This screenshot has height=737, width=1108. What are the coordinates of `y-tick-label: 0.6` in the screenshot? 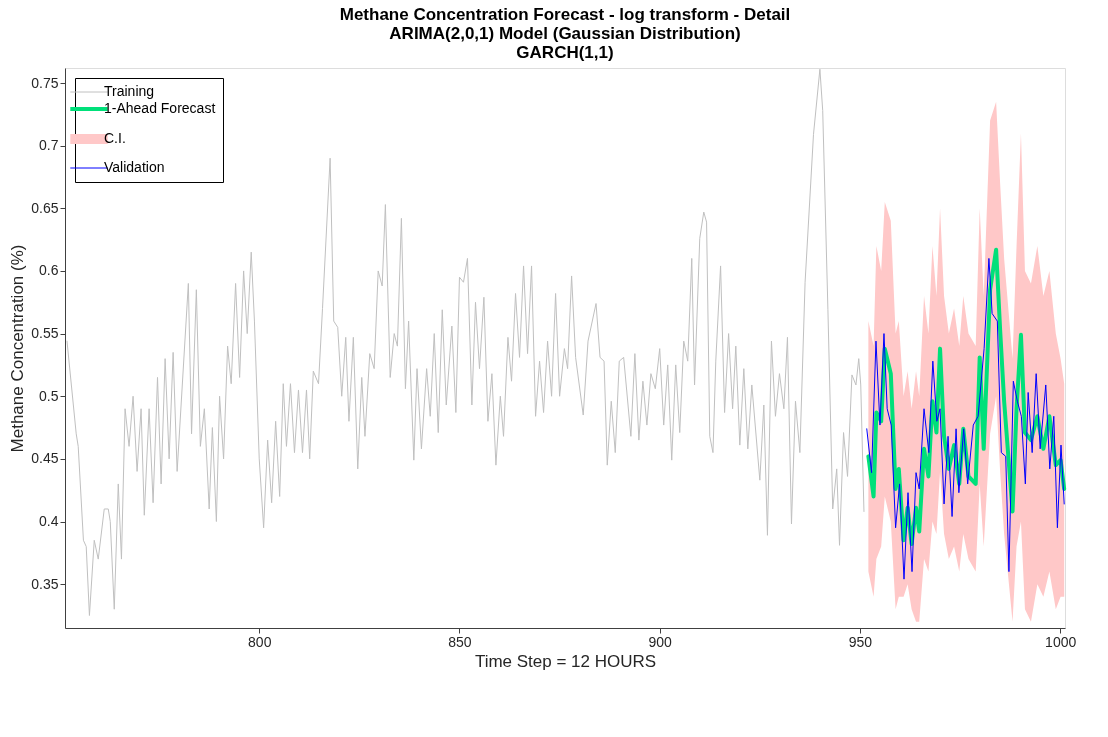 It's located at (49, 270).